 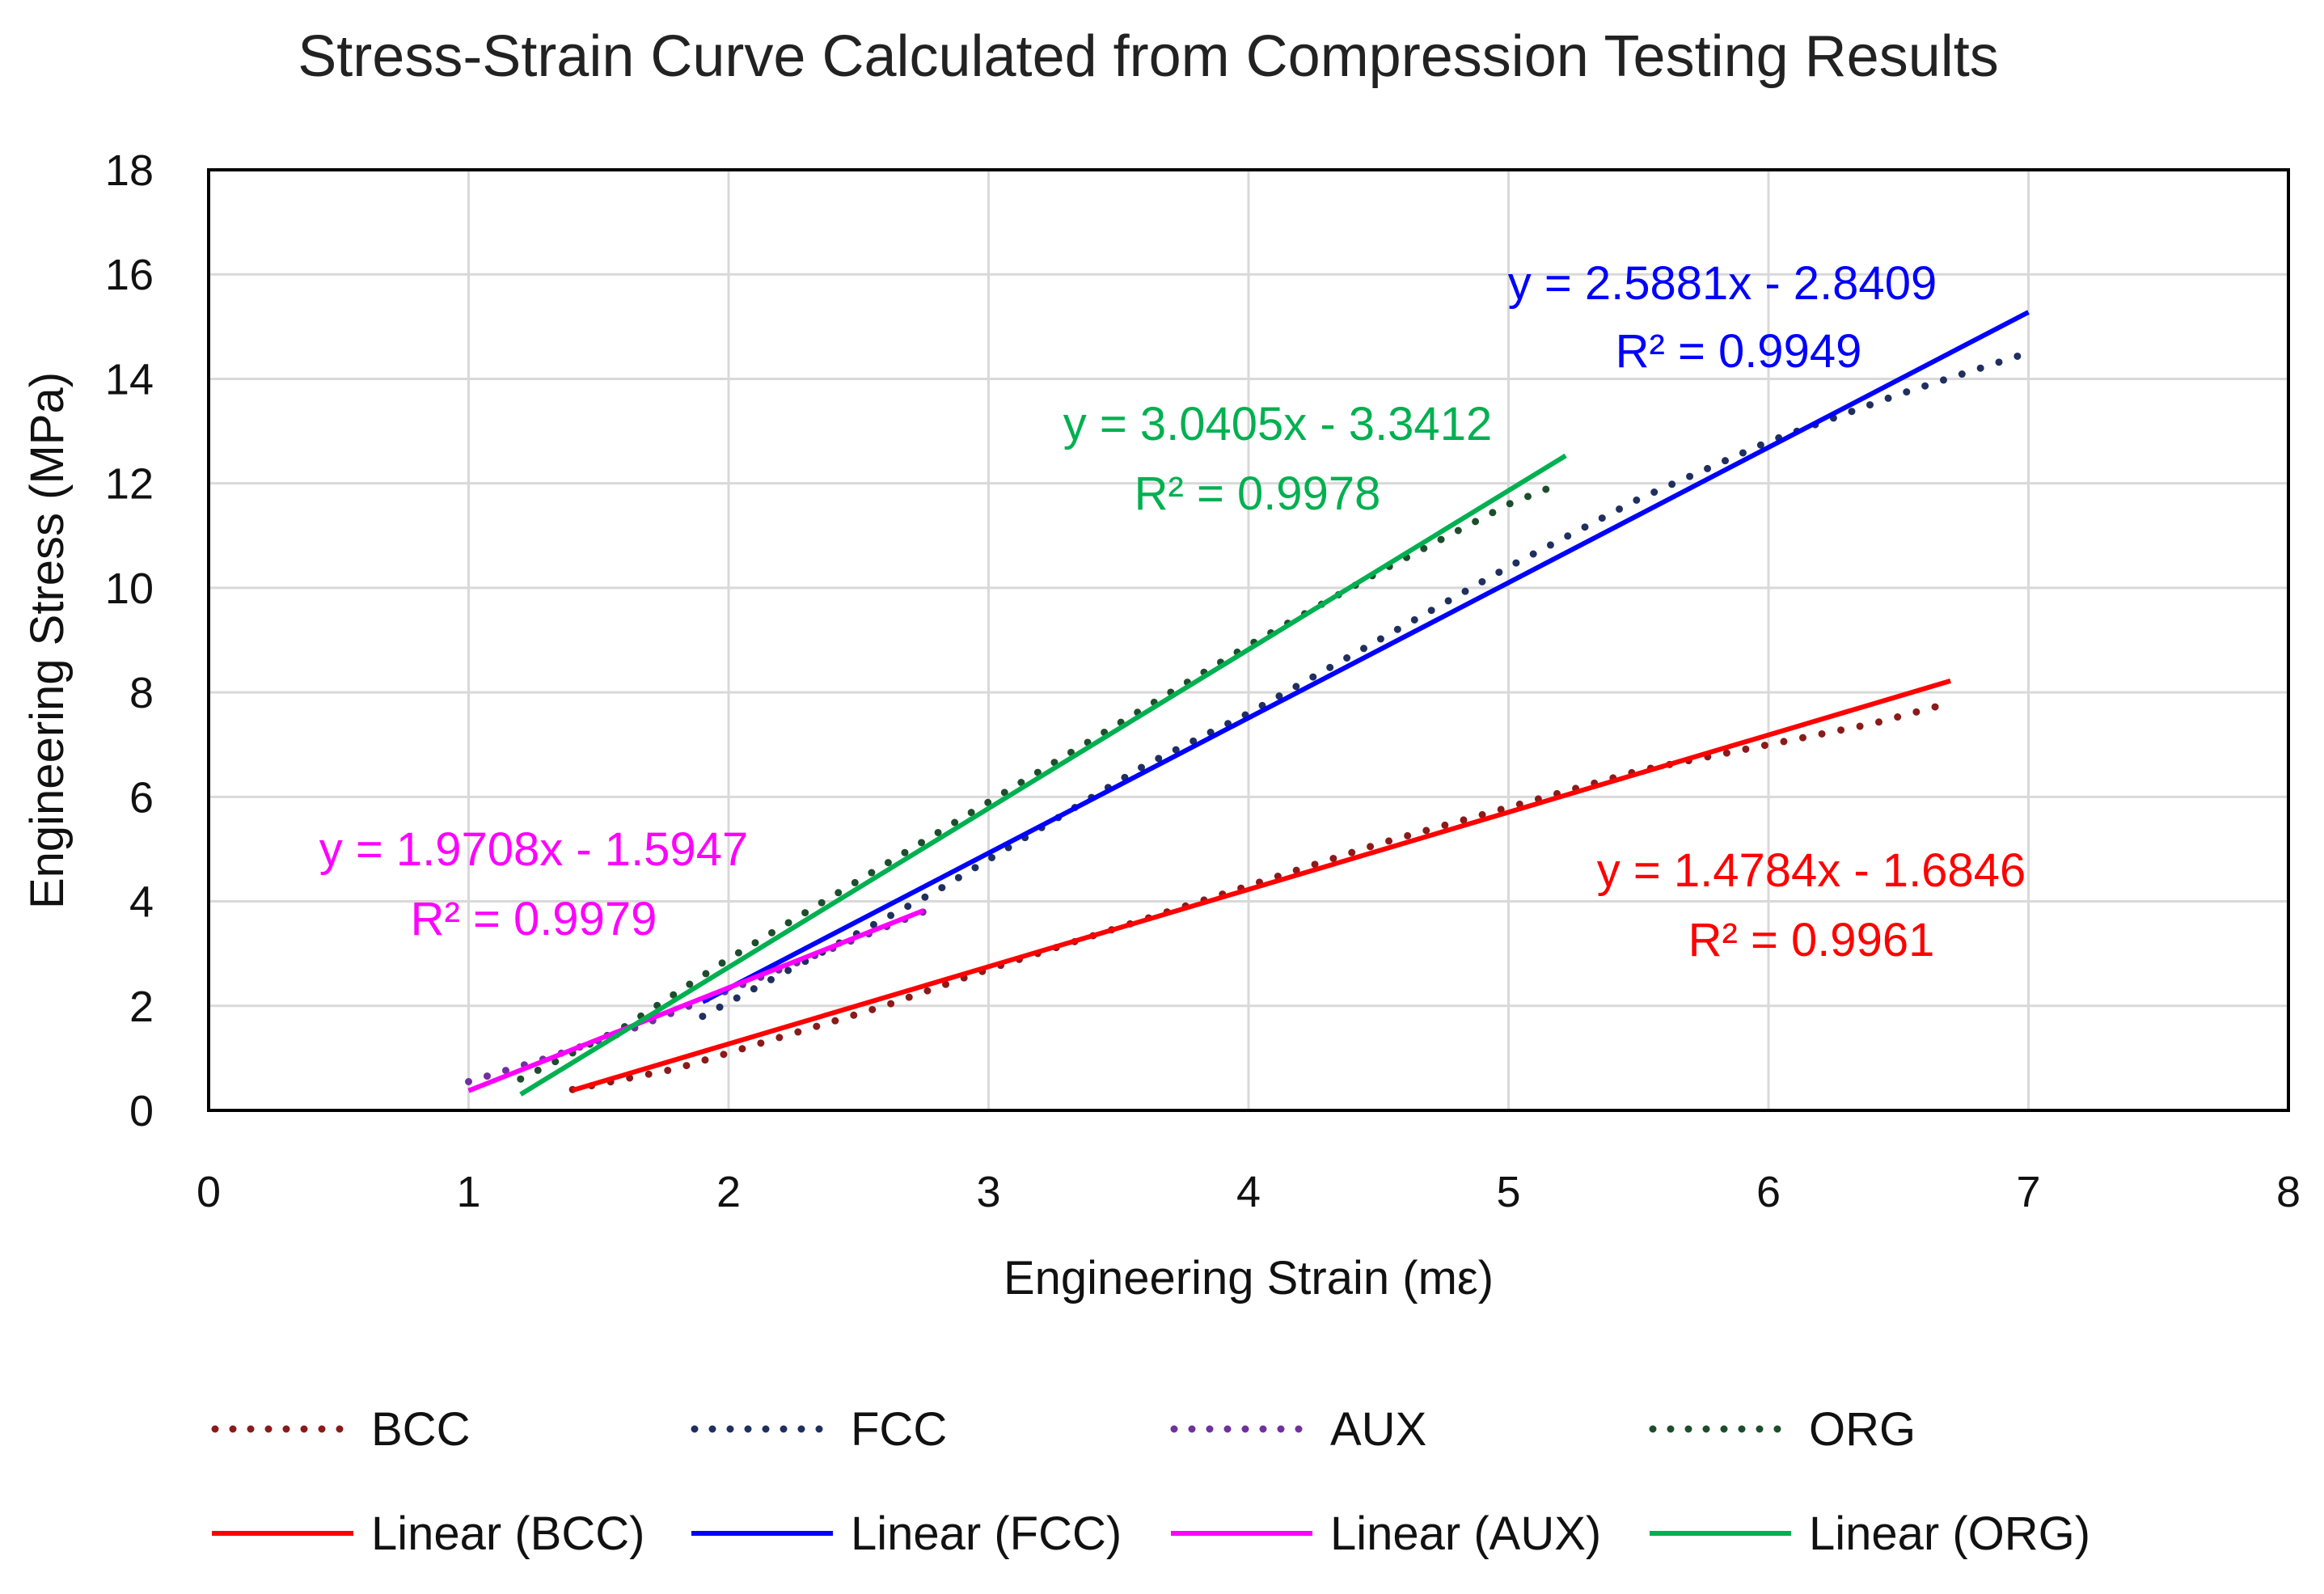 I want to click on x-tick-label: 4, so click(x=1248, y=1192).